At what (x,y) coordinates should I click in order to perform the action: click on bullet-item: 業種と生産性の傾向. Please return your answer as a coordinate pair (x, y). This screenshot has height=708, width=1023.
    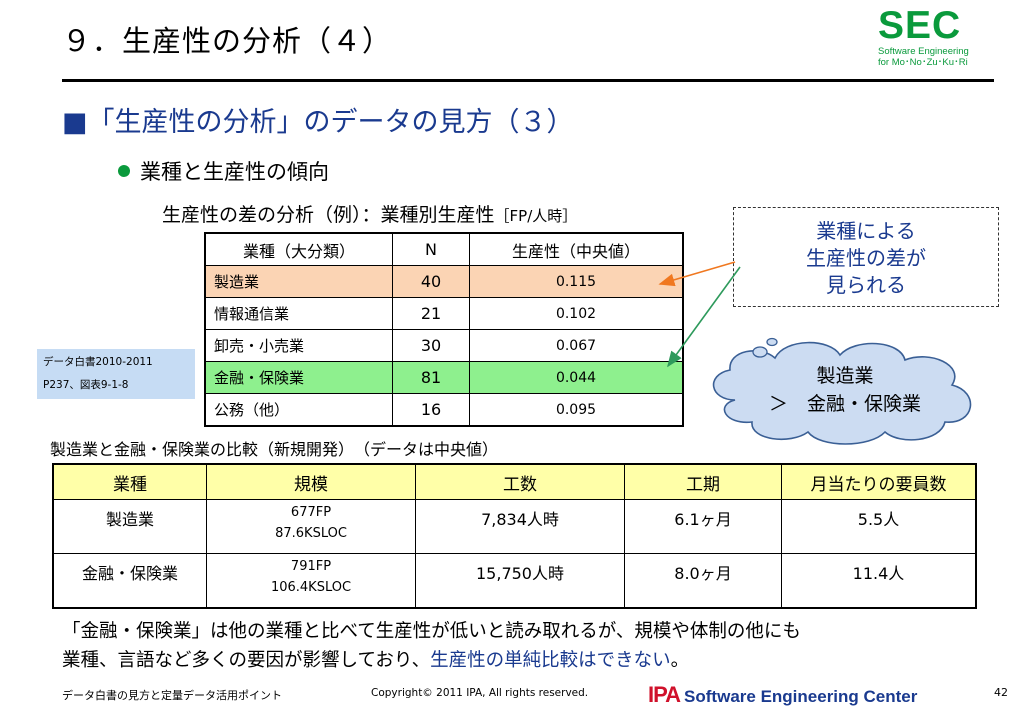
    Looking at the image, I should click on (223, 171).